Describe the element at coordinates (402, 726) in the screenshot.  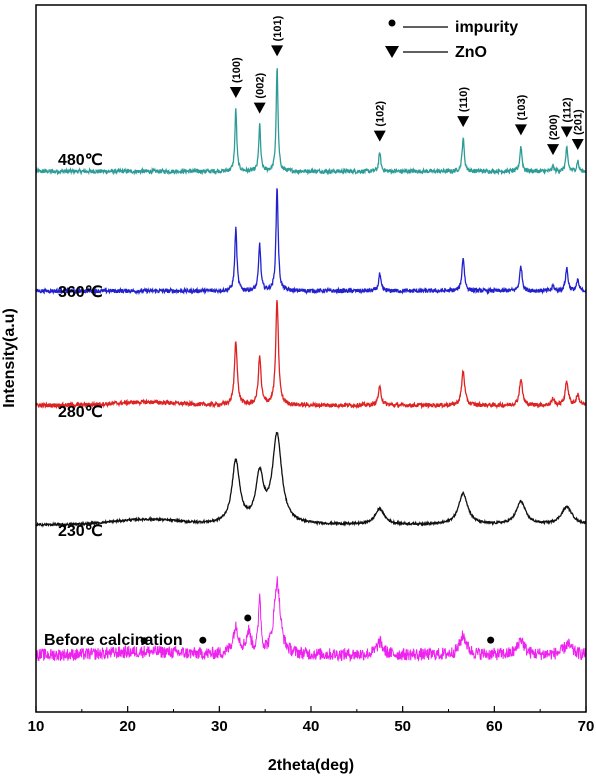
I see `x-tick-label-50: 50` at that location.